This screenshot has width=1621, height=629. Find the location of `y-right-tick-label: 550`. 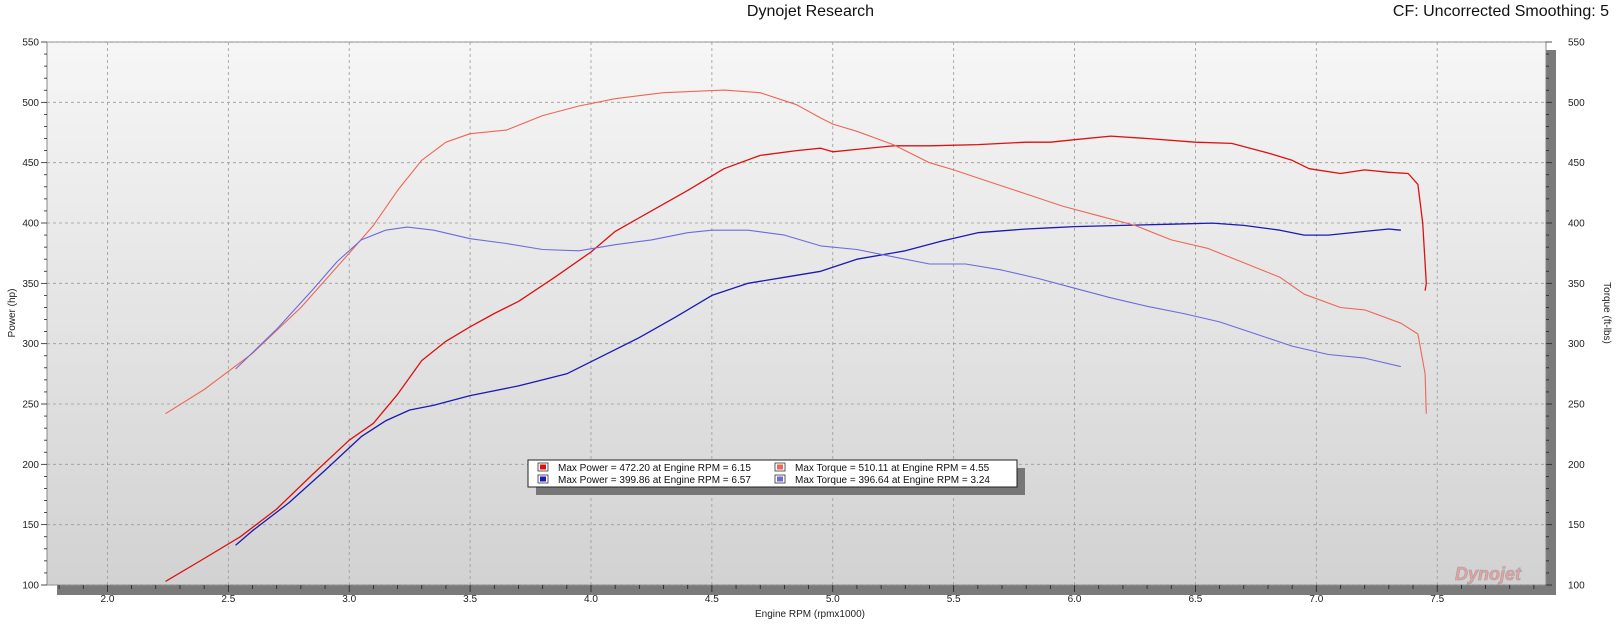

y-right-tick-label: 550 is located at coordinates (1576, 43).